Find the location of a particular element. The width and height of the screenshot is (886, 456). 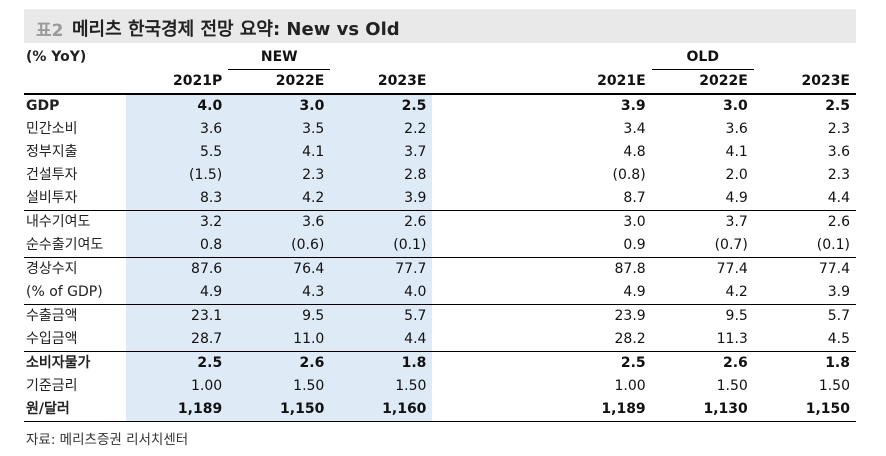

row-label: GDP is located at coordinates (43, 106).